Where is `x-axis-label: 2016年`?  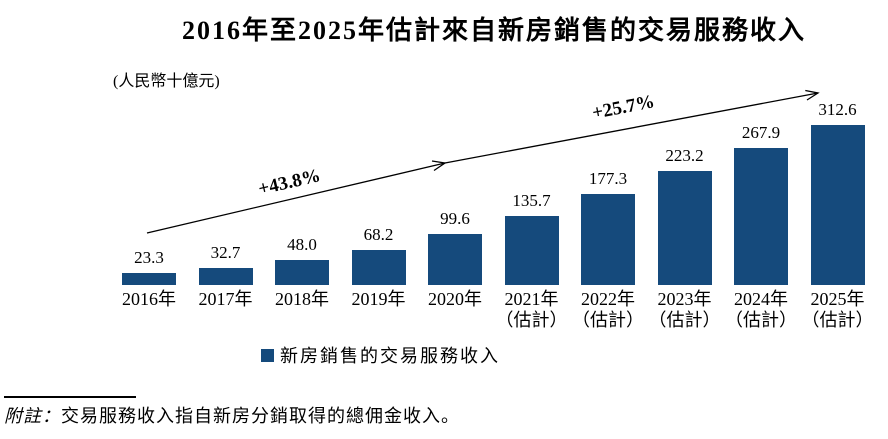
x-axis-label: 2016年 is located at coordinates (149, 299).